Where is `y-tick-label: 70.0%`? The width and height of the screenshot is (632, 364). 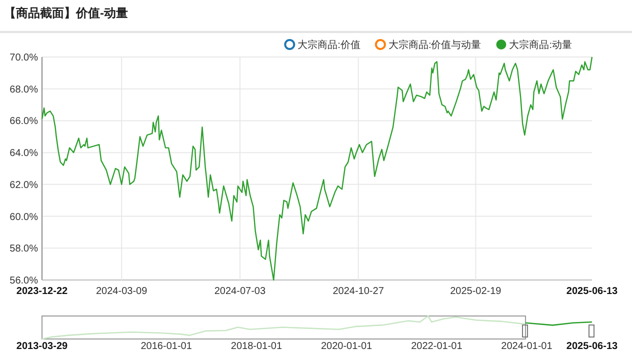 y-tick-label: 70.0% is located at coordinates (24, 58).